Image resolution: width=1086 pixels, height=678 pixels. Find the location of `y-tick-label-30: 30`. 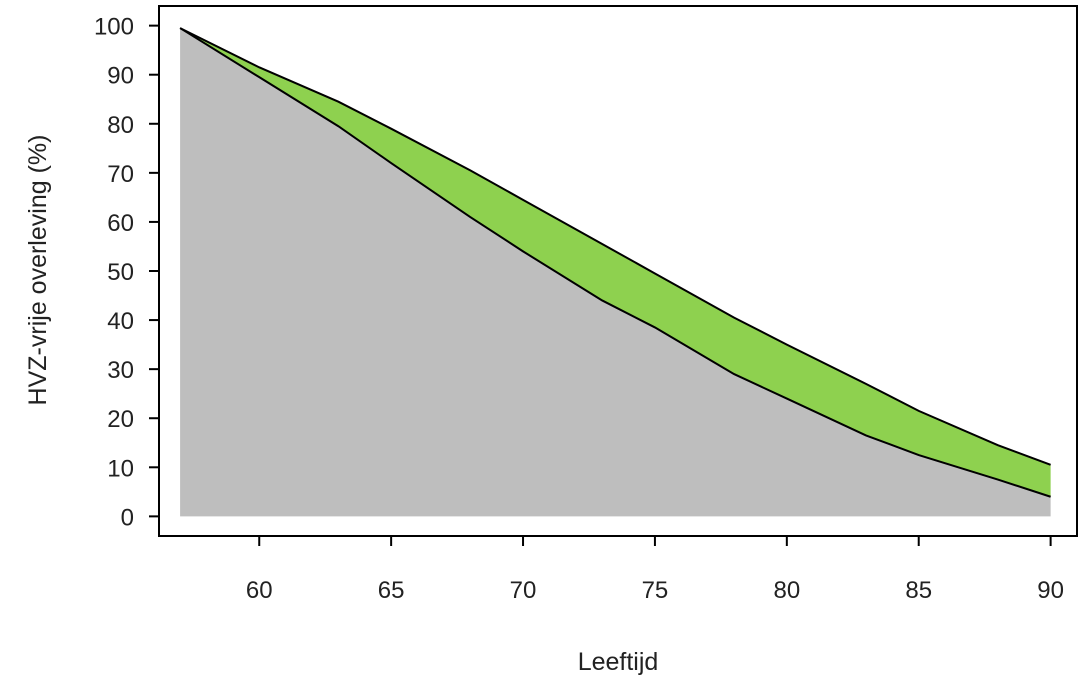

y-tick-label-30: 30 is located at coordinates (120, 370).